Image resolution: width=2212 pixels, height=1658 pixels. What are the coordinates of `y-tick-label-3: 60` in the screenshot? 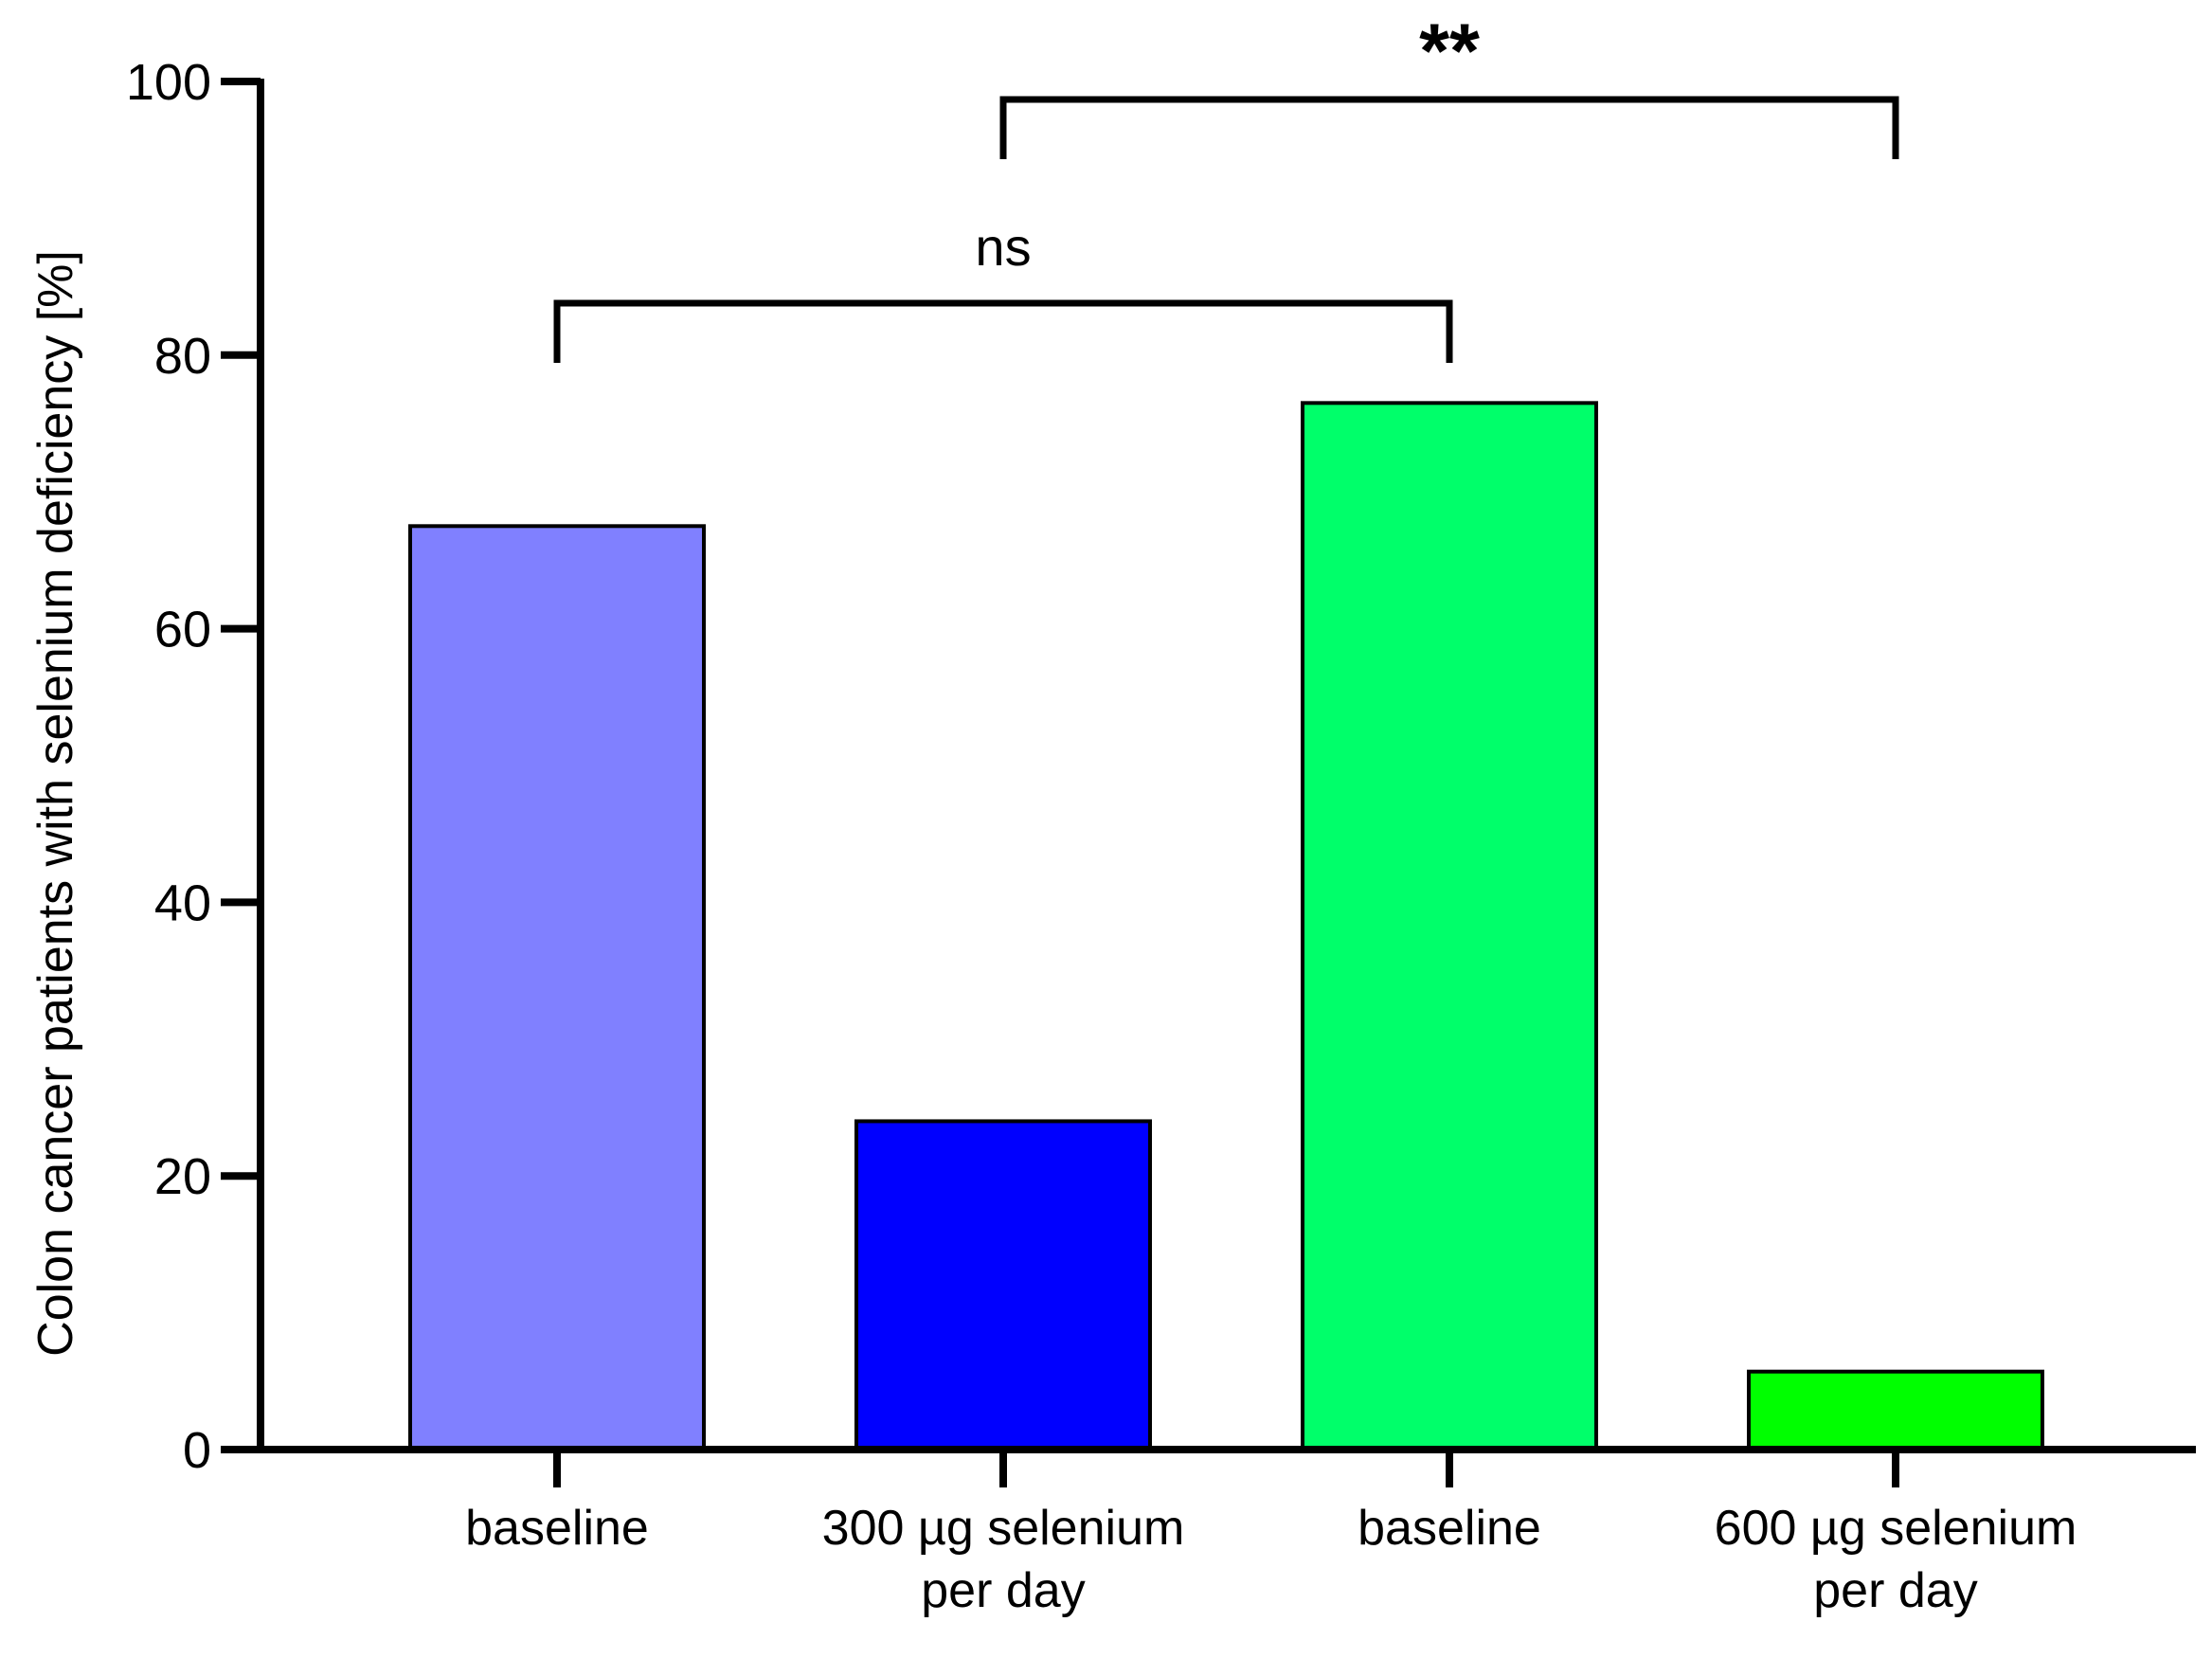 It's located at (183, 630).